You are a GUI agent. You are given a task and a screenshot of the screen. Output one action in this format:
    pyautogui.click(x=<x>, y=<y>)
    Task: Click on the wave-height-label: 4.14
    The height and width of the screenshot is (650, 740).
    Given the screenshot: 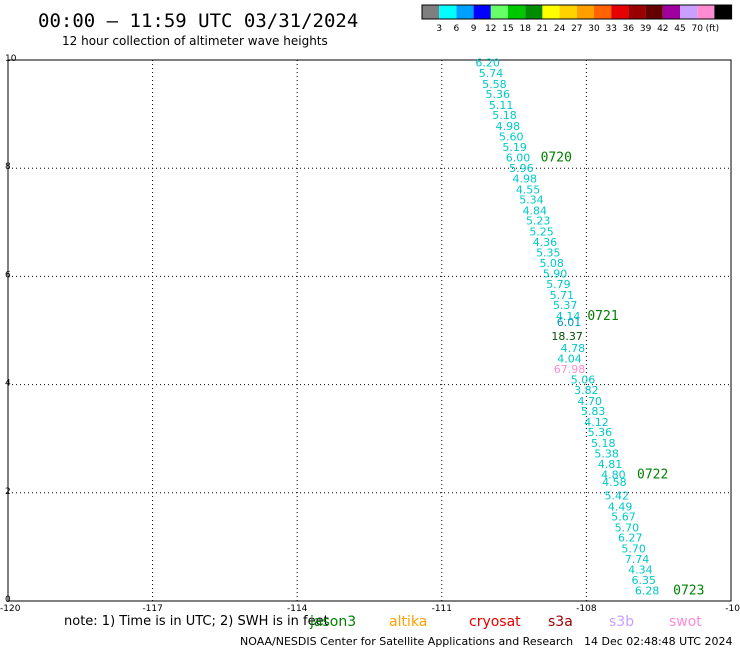 What is the action you would take?
    pyautogui.click(x=568, y=316)
    